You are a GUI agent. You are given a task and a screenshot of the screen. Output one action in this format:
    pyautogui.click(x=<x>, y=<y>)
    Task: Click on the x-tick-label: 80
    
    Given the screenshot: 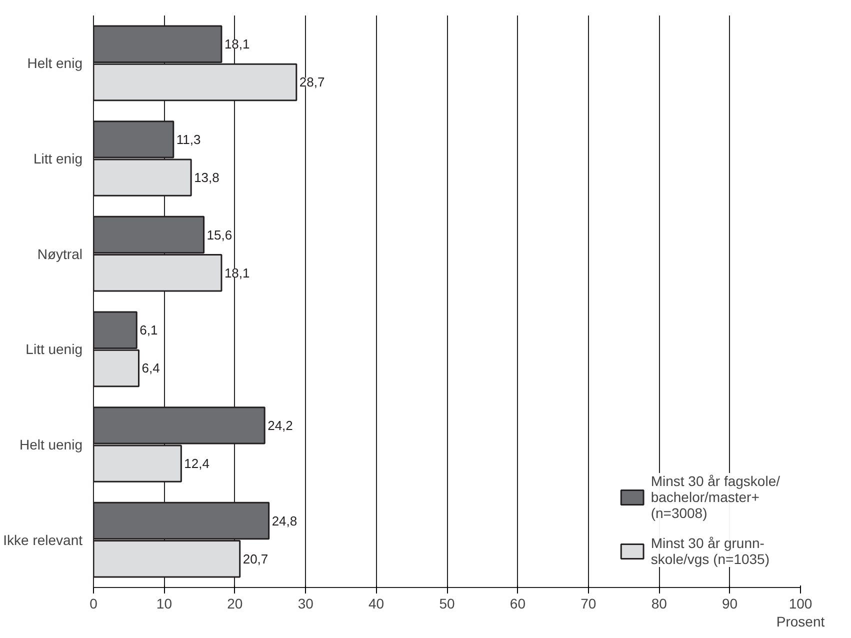 What is the action you would take?
    pyautogui.click(x=659, y=604)
    